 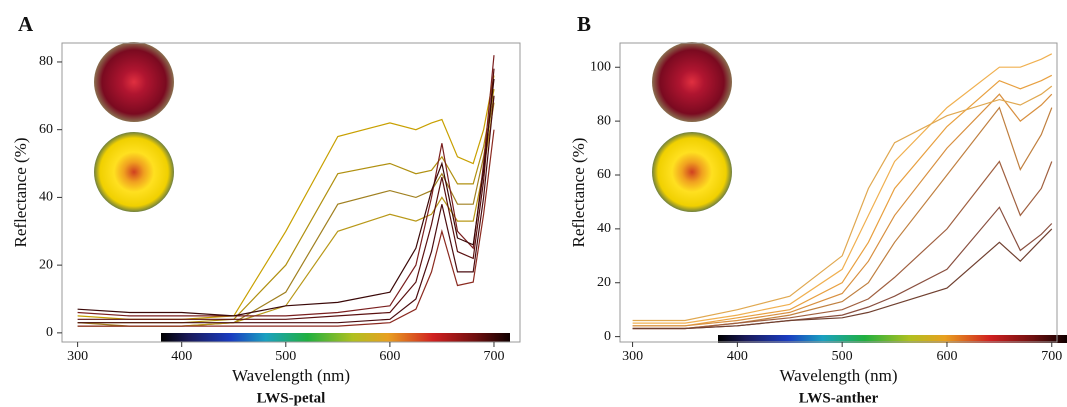 I want to click on spectrum-bar, so click(x=614, y=338).